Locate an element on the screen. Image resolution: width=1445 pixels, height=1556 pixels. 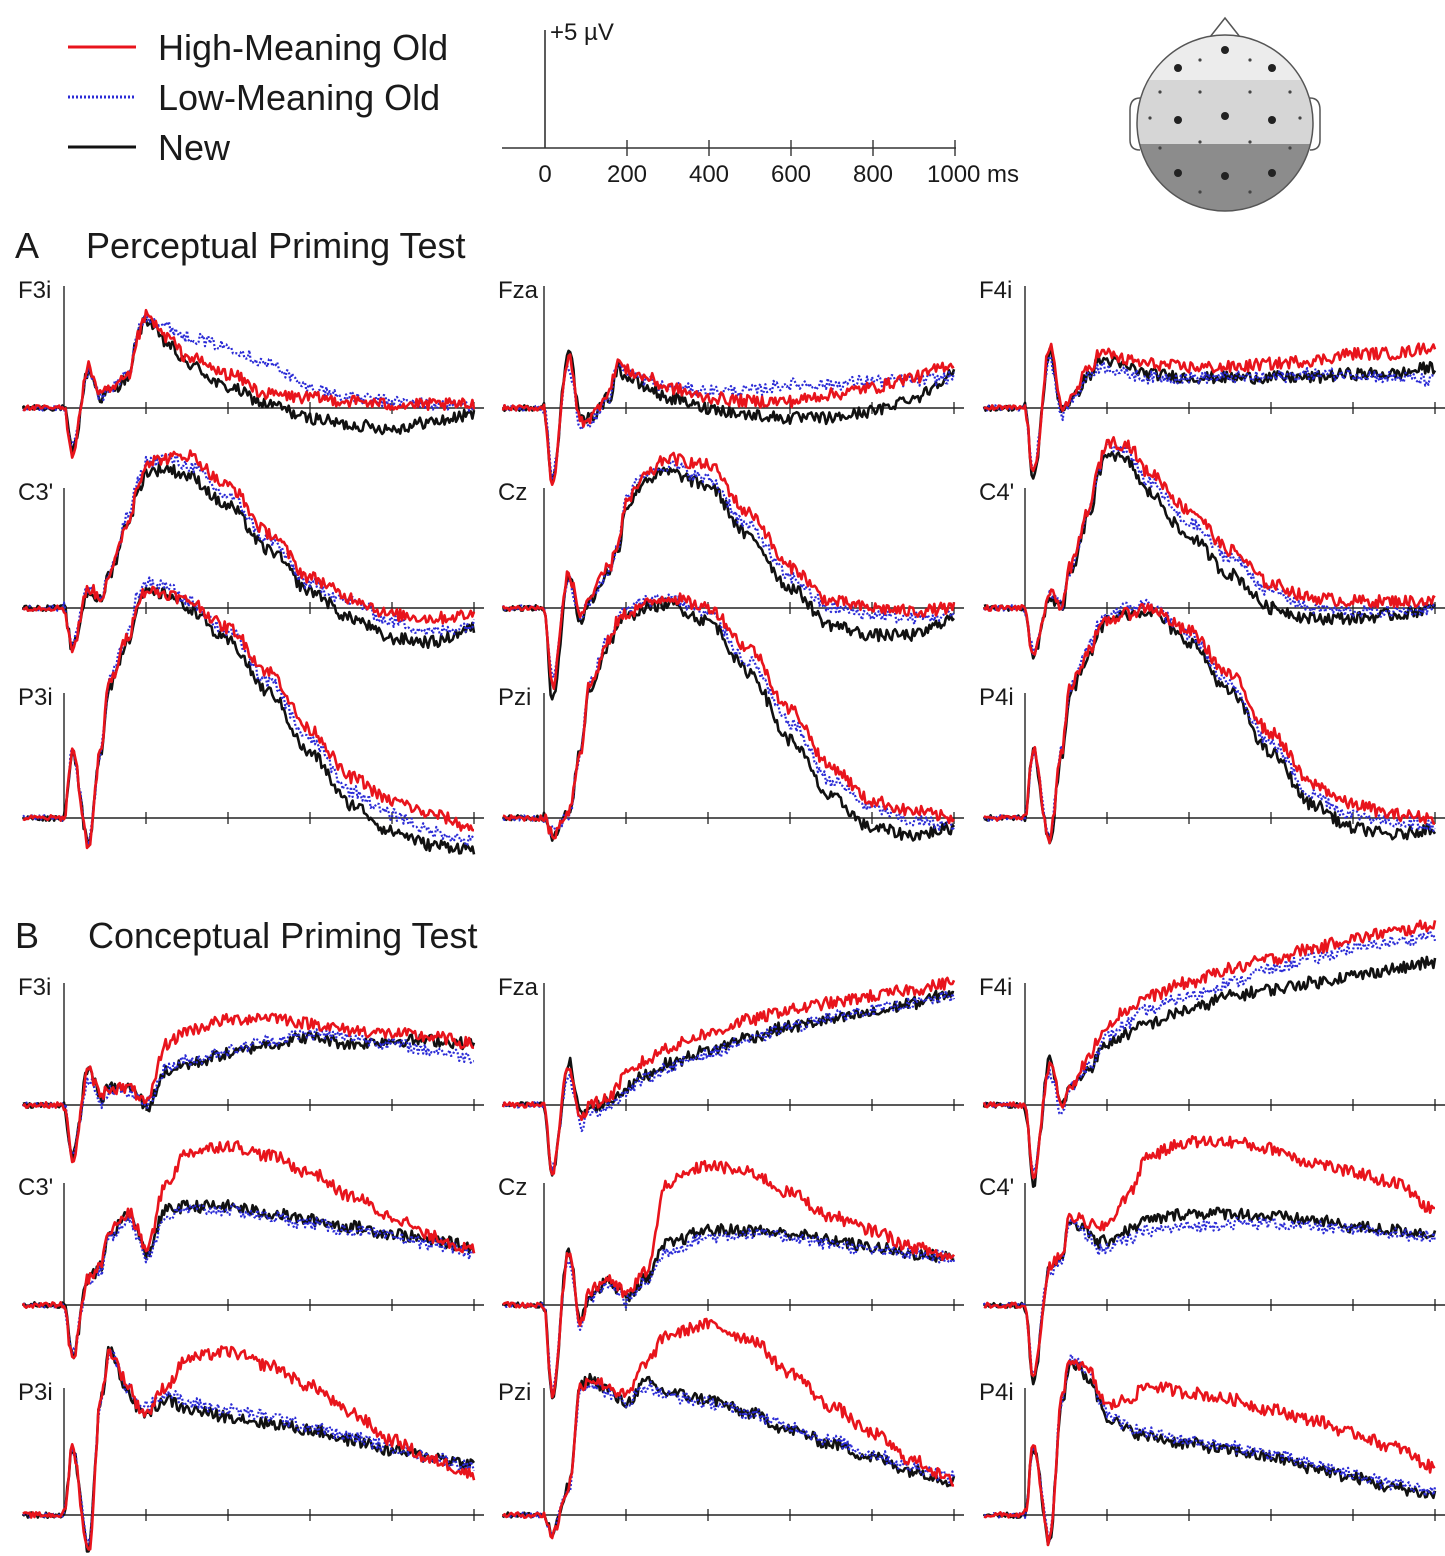
erp-panel-a-cz: Cz is located at coordinates (731, 576).